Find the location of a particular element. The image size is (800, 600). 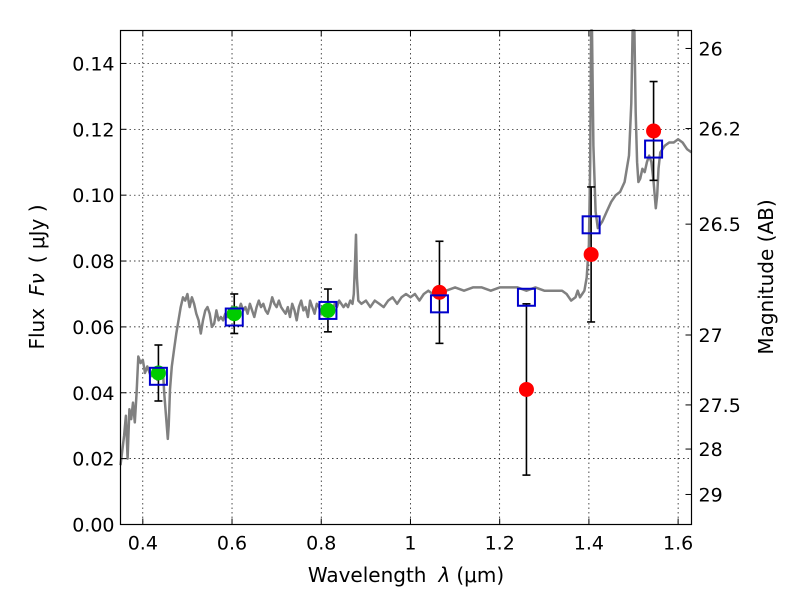

x-tick-label: 0.6 is located at coordinates (232, 544).